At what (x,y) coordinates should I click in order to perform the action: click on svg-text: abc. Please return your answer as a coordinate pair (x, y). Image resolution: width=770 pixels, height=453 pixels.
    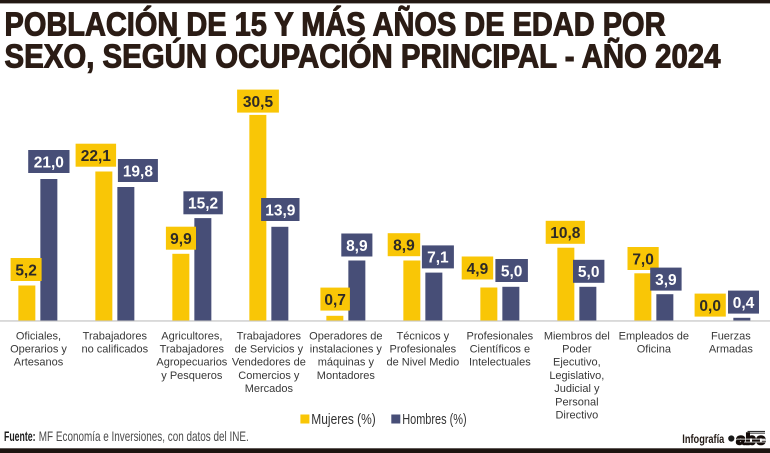
    Looking at the image, I should click on (750, 439).